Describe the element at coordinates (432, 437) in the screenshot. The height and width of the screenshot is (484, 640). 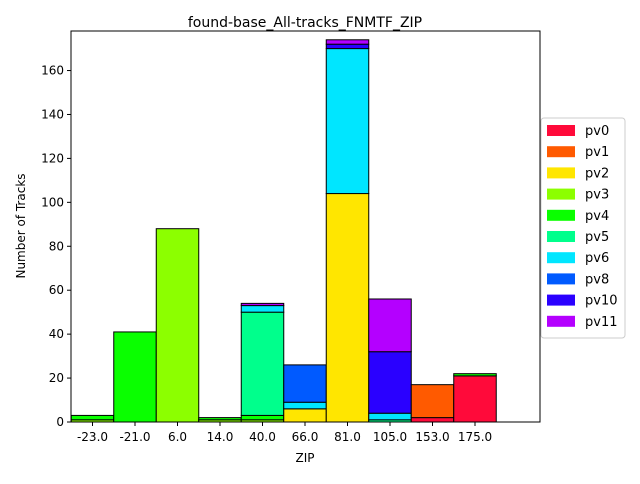
I see `x-tick-label: 153.0` at that location.